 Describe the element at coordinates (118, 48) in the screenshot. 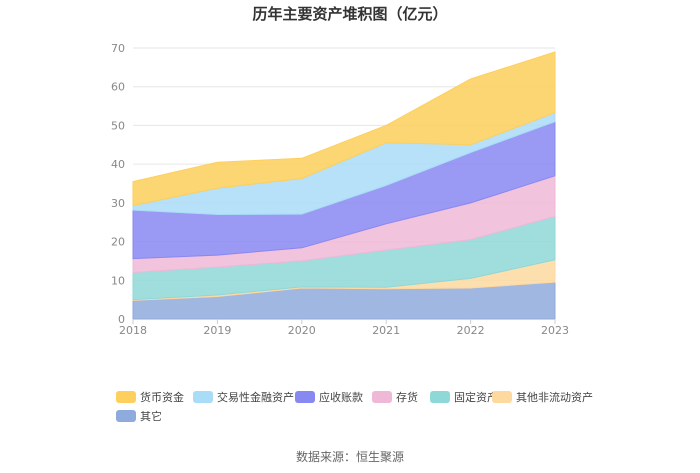

I see `y-tick-label: 70` at that location.